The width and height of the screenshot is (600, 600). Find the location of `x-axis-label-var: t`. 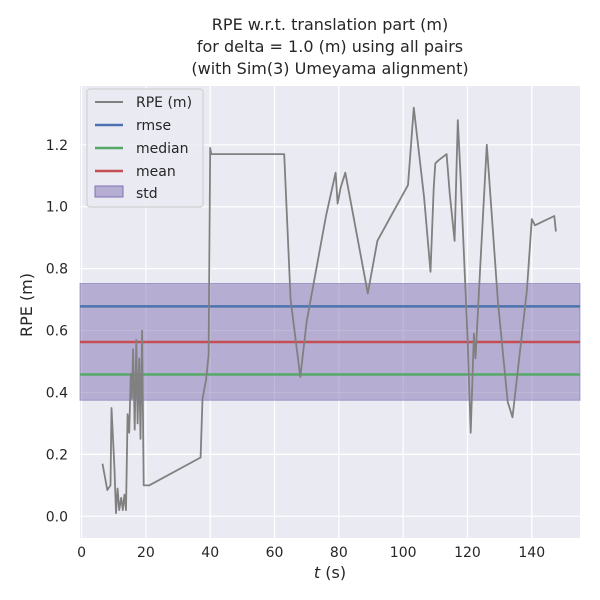

x-axis-label-var: t is located at coordinates (317, 572).